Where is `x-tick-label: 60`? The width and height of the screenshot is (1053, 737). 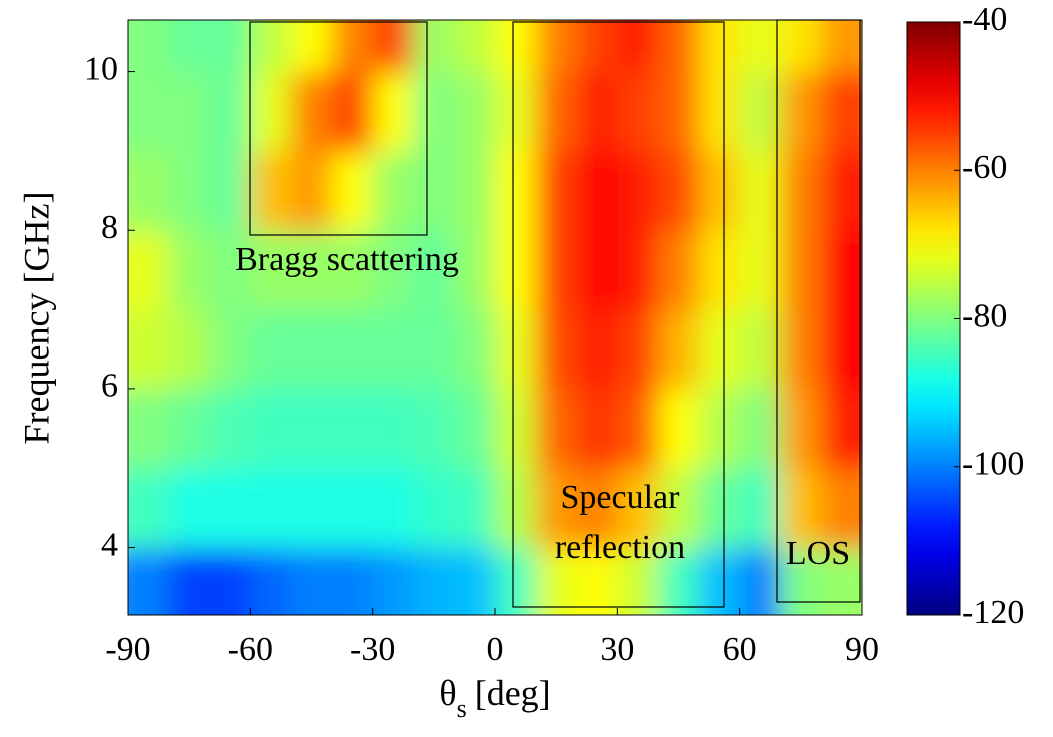
x-tick-label: 60 is located at coordinates (740, 649).